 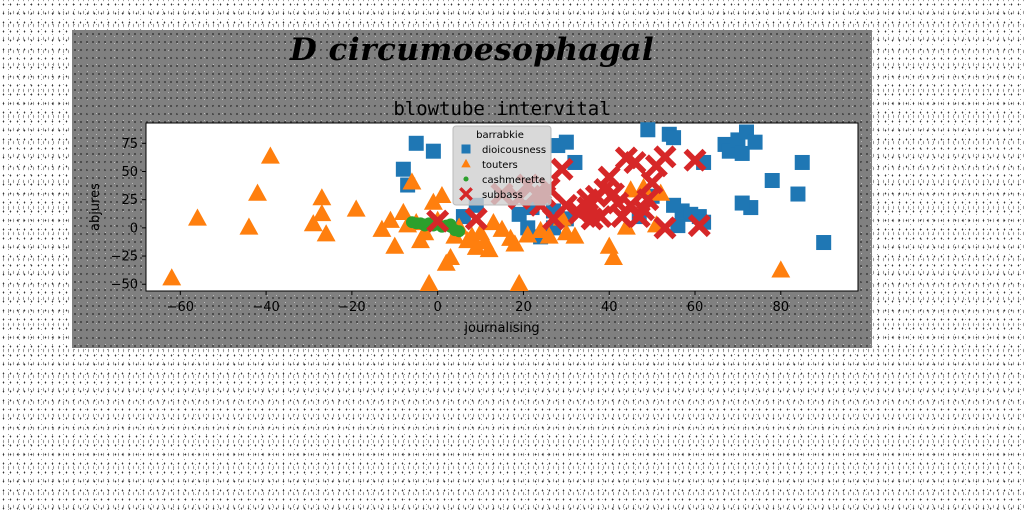 What do you see at coordinates (128, 215) in the screenshot?
I see `y-axis-ticks: −50 −25 0 25 50 75` at bounding box center [128, 215].